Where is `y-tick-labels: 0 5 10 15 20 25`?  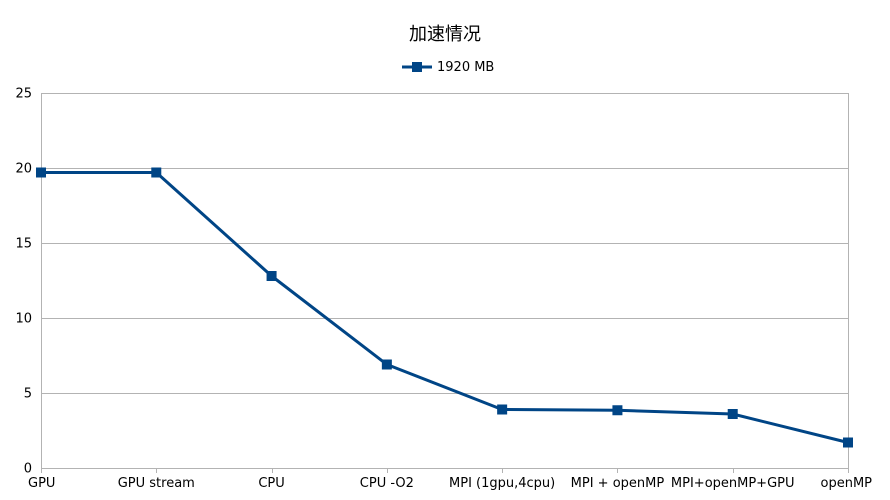
y-tick-labels: 0 5 10 15 20 25 is located at coordinates (23, 282).